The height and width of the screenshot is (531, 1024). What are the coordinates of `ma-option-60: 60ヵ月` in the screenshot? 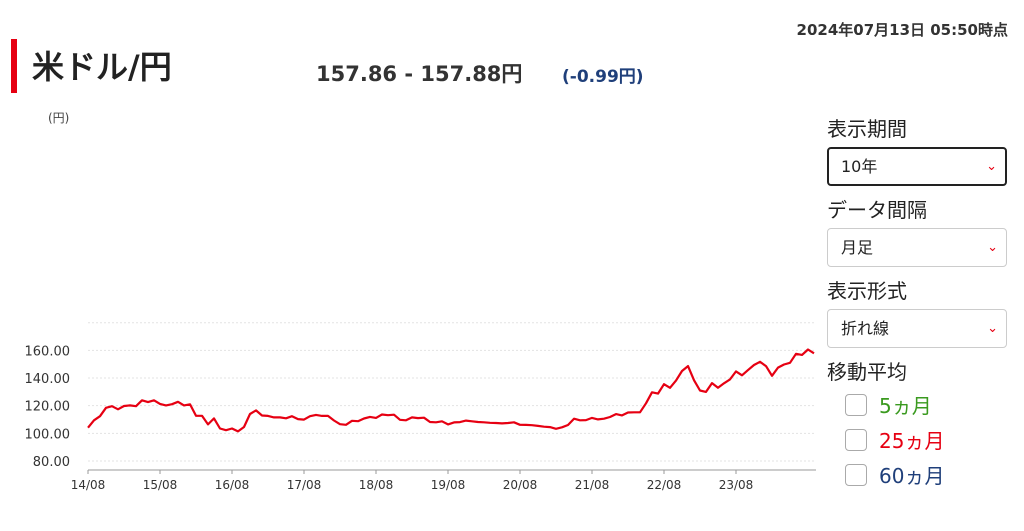 It's located at (926, 474).